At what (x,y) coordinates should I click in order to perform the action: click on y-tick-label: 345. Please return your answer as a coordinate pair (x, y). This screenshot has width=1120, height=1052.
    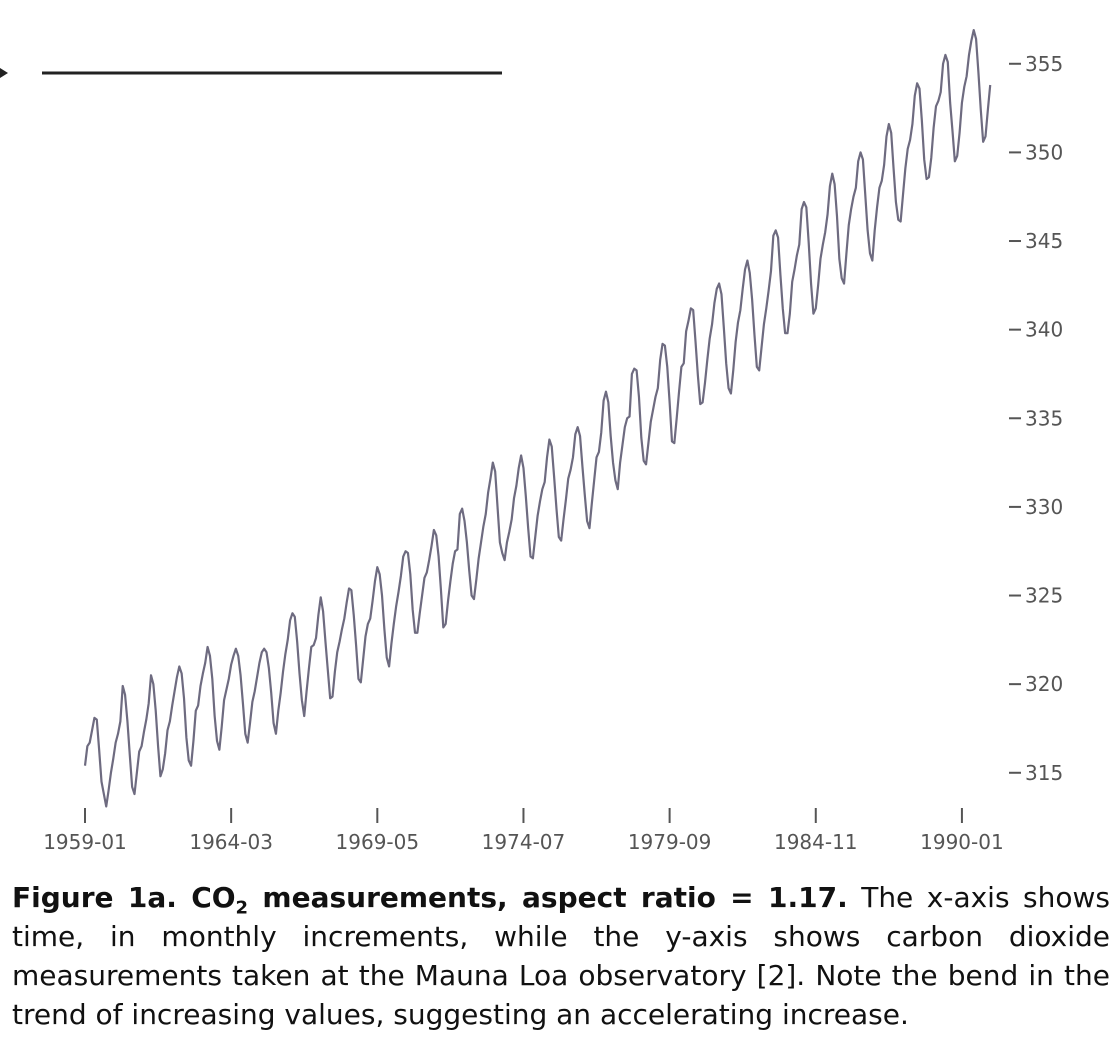
    Looking at the image, I should click on (1044, 241).